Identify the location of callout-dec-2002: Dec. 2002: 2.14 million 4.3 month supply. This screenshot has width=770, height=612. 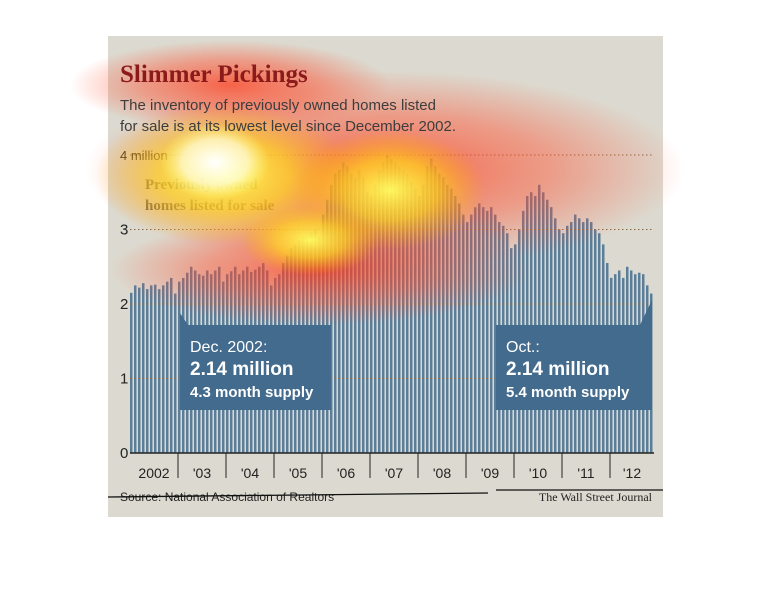
(255, 361).